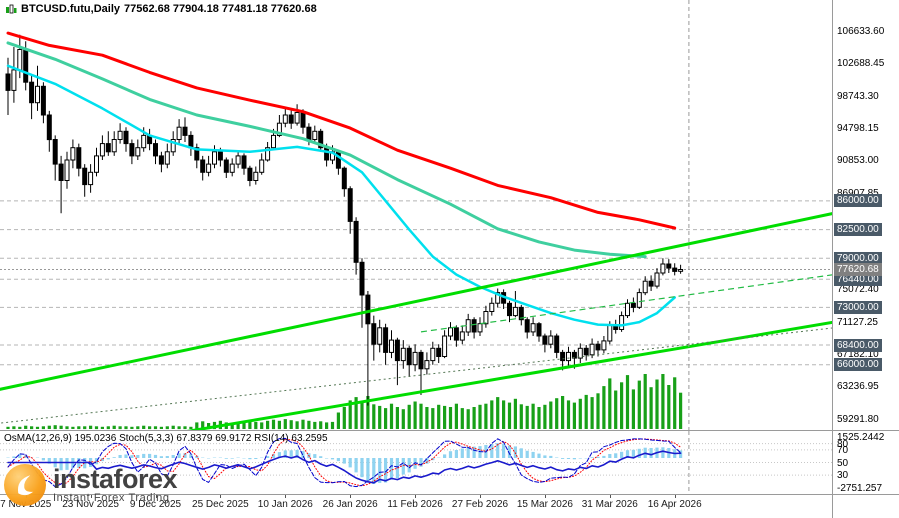 This screenshot has height=518, width=899. Describe the element at coordinates (858, 230) in the screenshot. I see `price-level-badge: 82500.00` at that location.